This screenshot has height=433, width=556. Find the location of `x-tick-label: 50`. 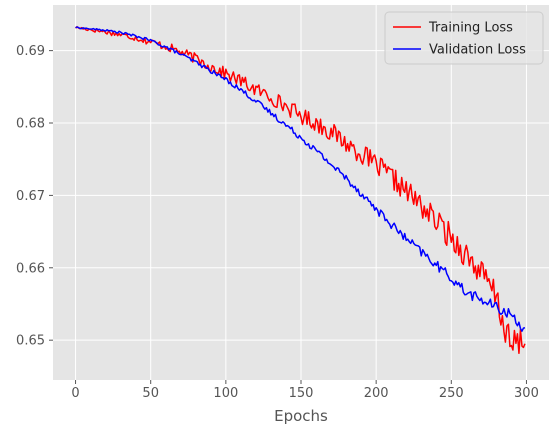

x-tick-label: 50 is located at coordinates (150, 393).